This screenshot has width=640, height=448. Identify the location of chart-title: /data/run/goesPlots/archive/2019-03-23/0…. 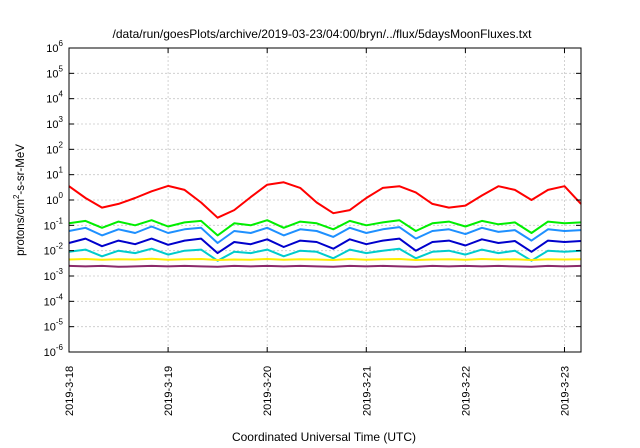
(323, 34).